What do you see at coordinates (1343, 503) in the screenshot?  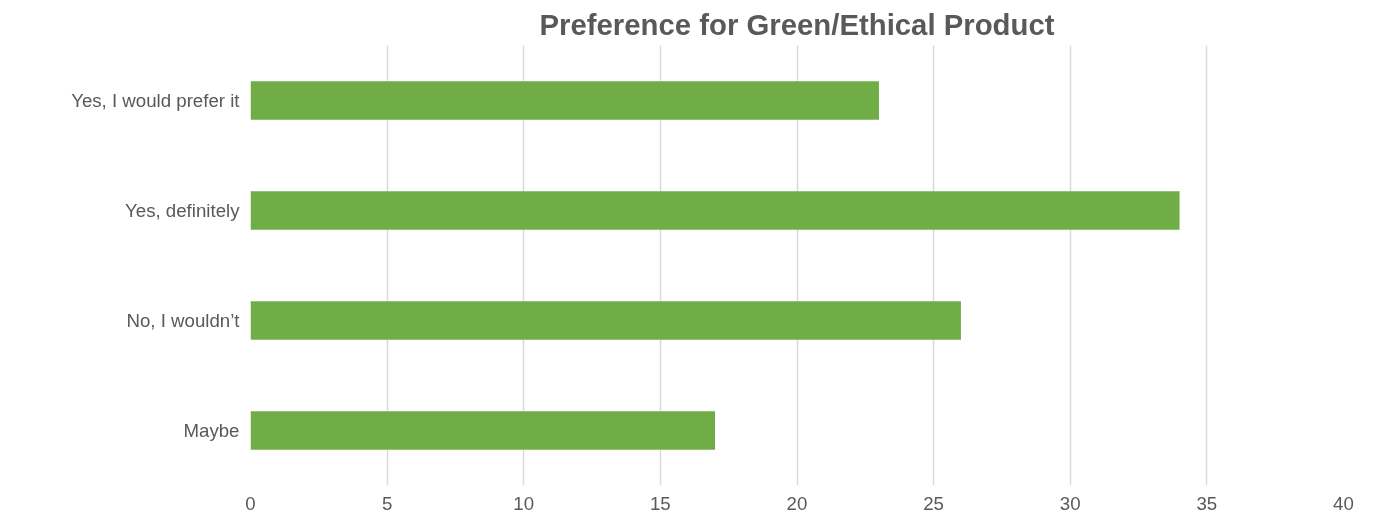 I see `x-tick-label: 40` at bounding box center [1343, 503].